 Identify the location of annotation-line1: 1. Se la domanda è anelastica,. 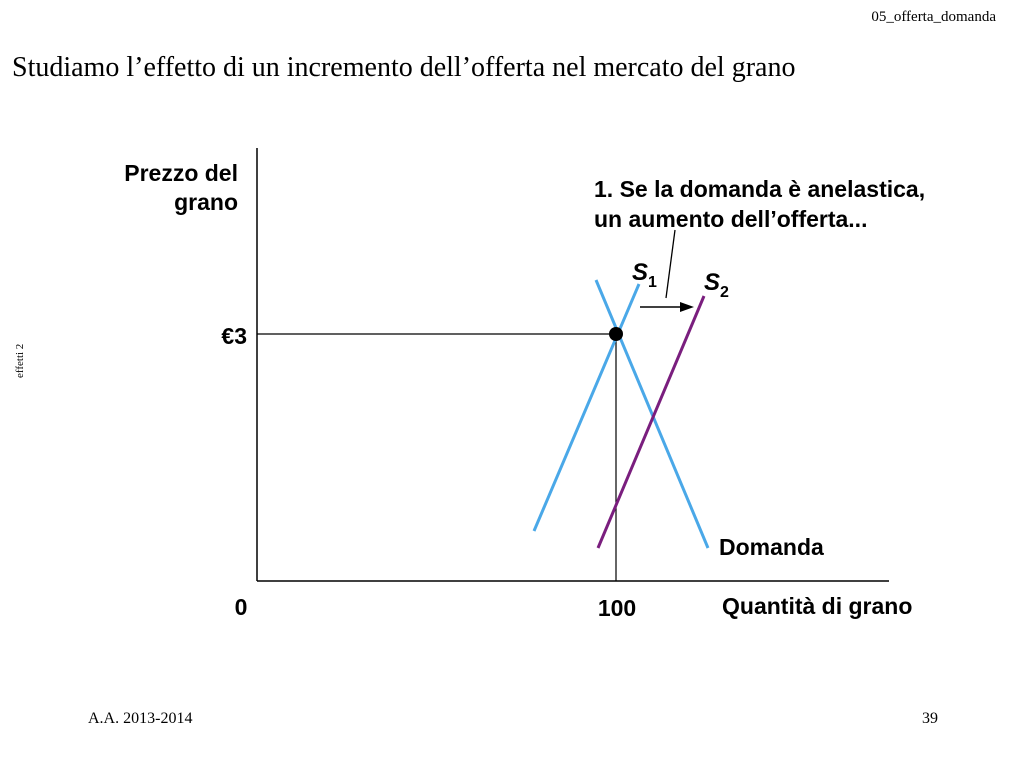
(759, 189).